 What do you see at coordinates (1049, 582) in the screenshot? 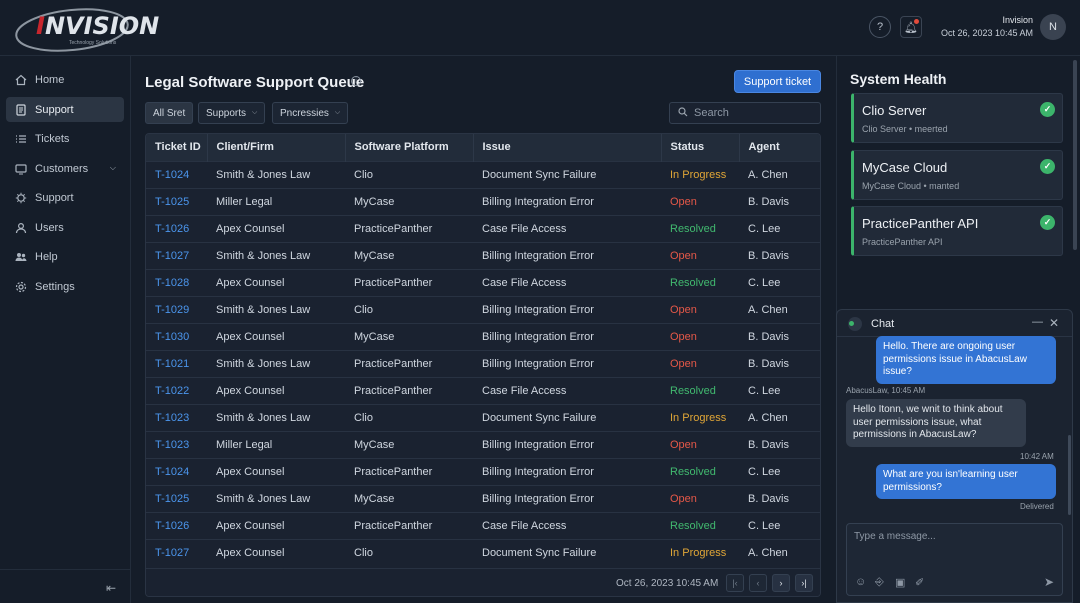
I see `send-icon: ➤` at bounding box center [1049, 582].